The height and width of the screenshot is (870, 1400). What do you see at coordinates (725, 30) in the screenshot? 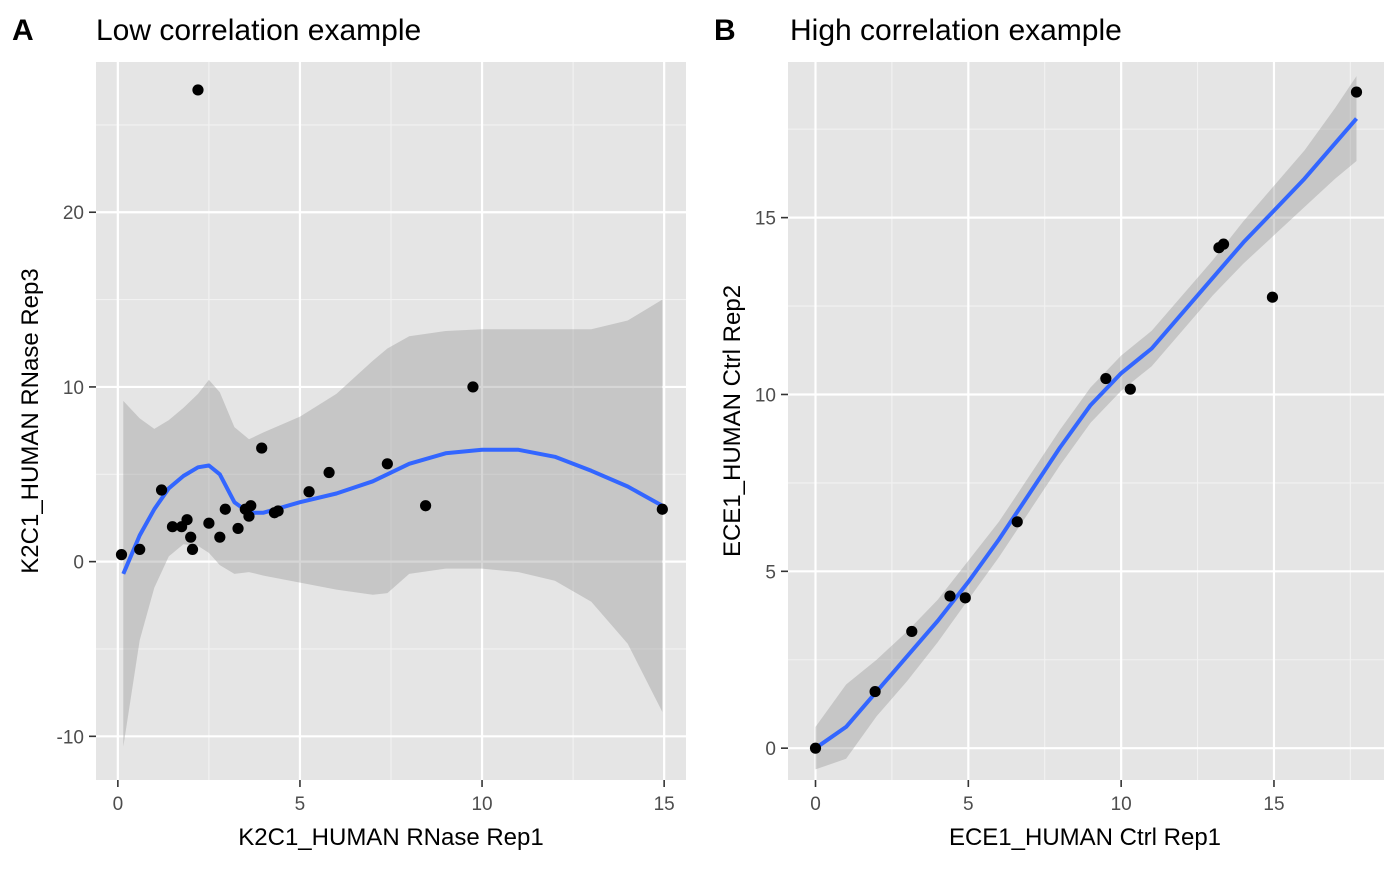
I see `panel-tag: B` at bounding box center [725, 30].